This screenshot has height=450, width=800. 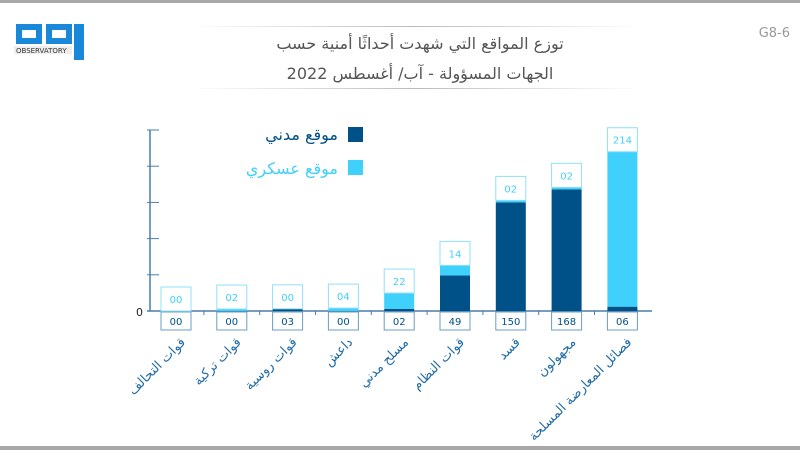 I want to click on legend-swatch-civil, so click(x=355, y=134).